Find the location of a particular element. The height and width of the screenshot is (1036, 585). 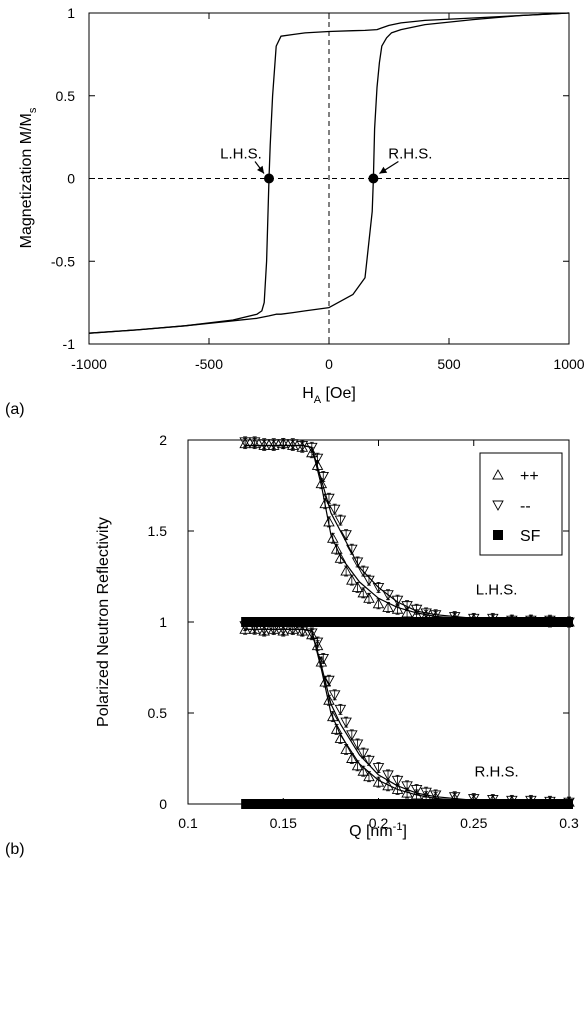

panel-b-curve-labels: L.H.S. R.H.S. is located at coordinates (497, 681).